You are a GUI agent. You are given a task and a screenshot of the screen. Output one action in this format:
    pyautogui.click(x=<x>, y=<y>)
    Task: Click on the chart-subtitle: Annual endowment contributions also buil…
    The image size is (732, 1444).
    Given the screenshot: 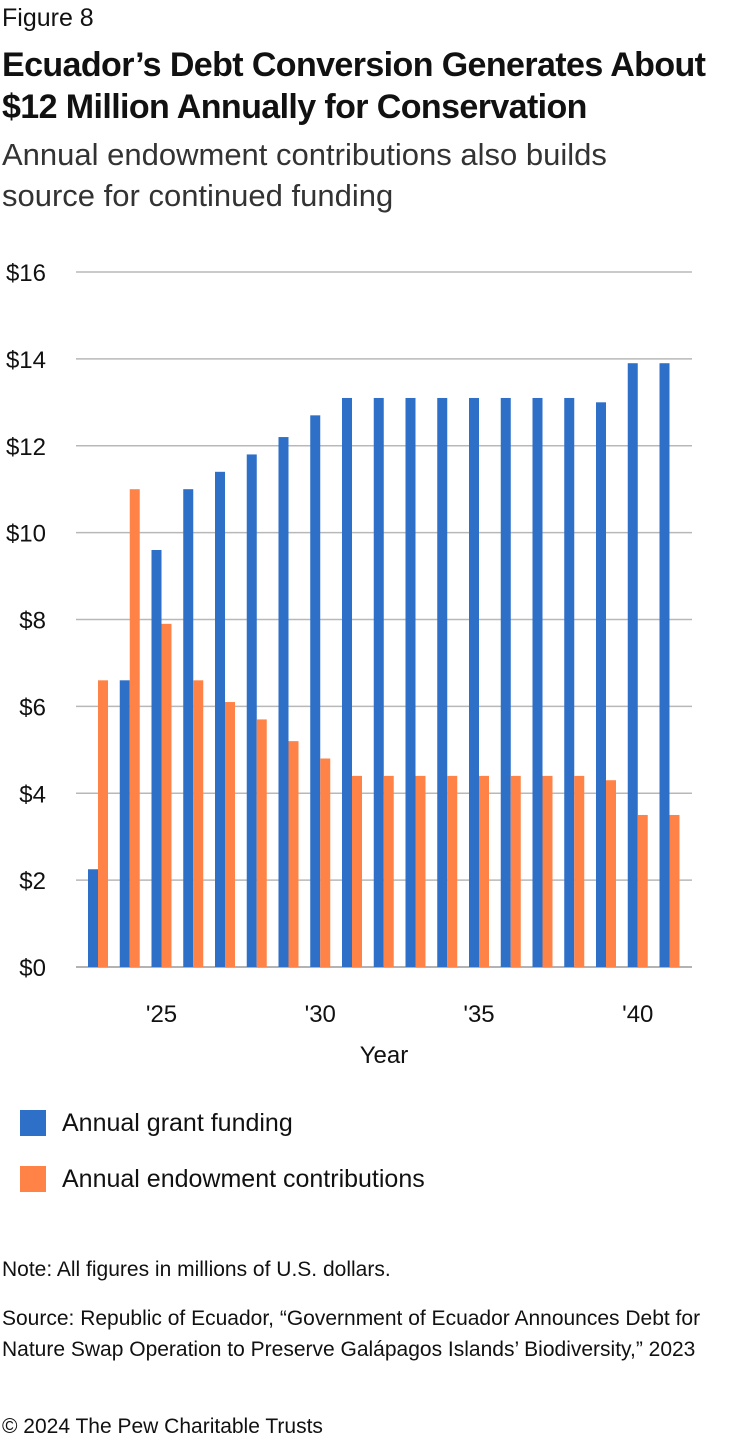 What is the action you would take?
    pyautogui.click(x=304, y=175)
    